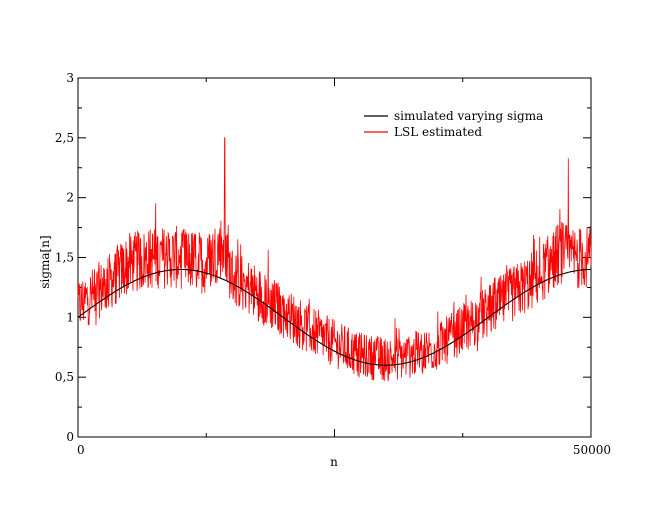  I want to click on x-axis-title: n, so click(334, 462).